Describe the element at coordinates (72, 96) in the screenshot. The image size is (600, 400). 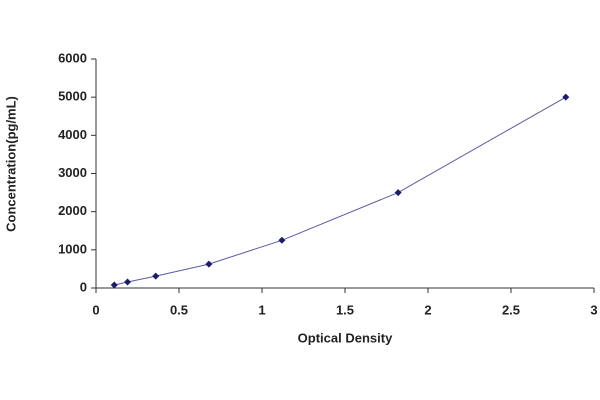
I see `y-tick-label: 5000` at that location.